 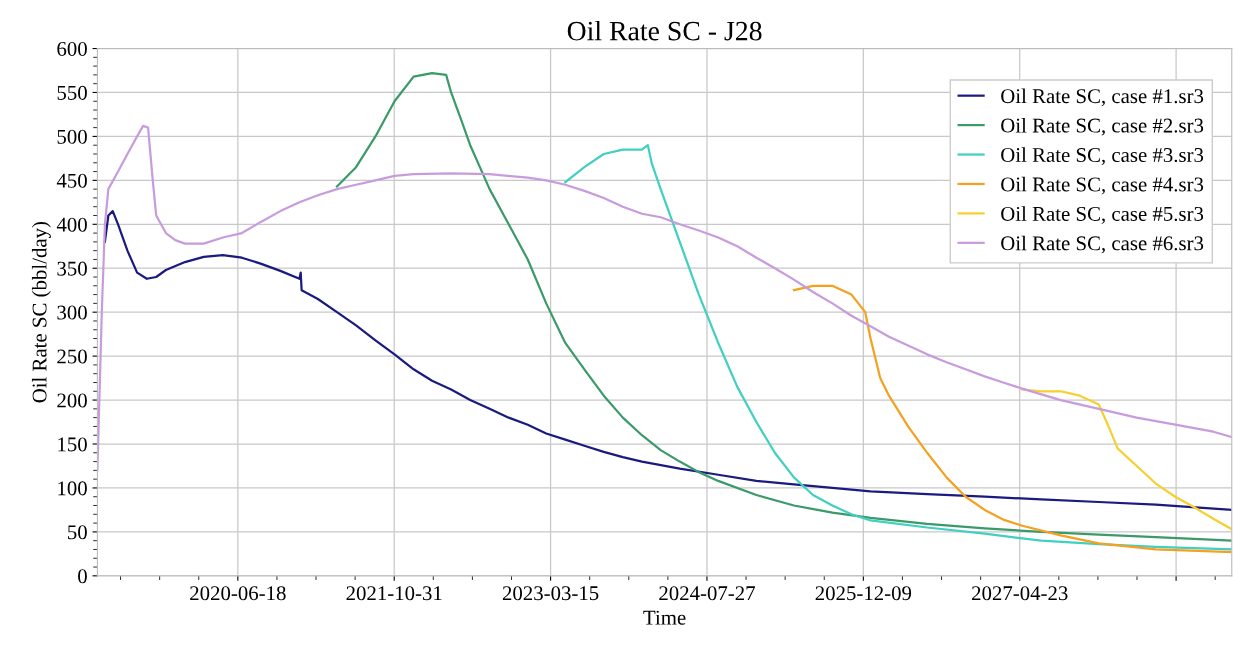 I want to click on x-tick-label: 2020-06-18, so click(x=238, y=593).